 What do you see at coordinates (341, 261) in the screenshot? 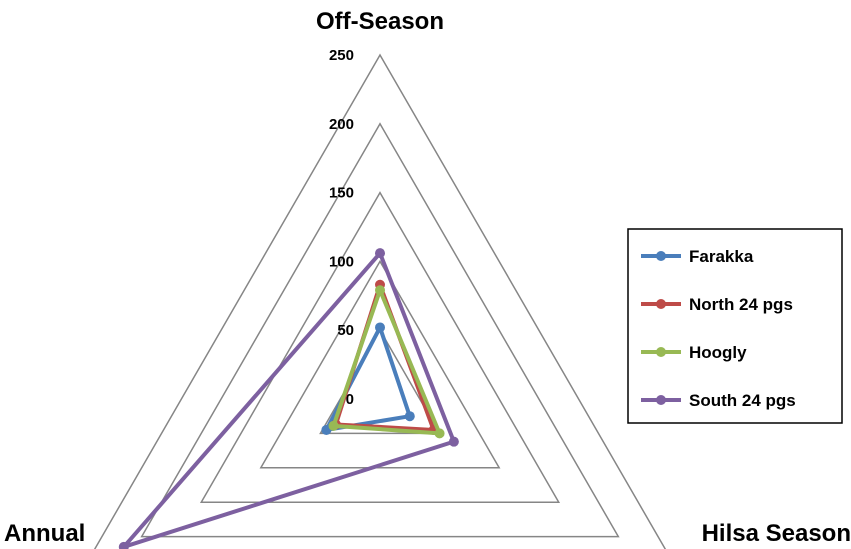
I see `tick-label-100: 100` at bounding box center [341, 261].